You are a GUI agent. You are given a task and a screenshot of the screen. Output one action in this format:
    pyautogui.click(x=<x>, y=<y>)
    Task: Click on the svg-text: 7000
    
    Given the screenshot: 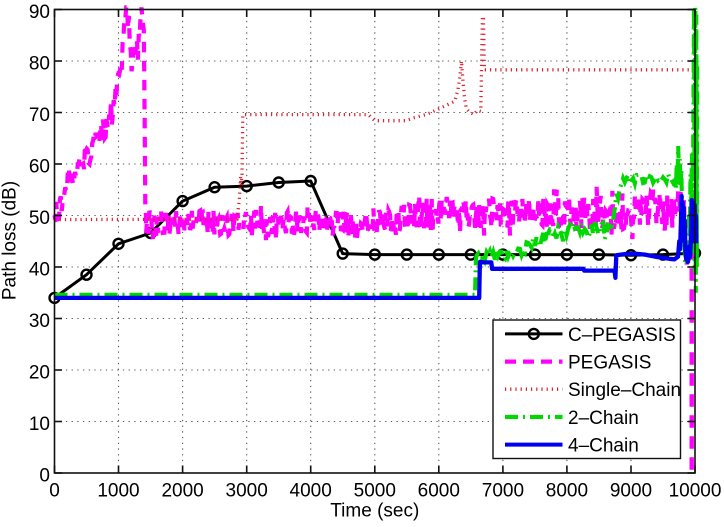 What is the action you would take?
    pyautogui.click(x=503, y=491)
    